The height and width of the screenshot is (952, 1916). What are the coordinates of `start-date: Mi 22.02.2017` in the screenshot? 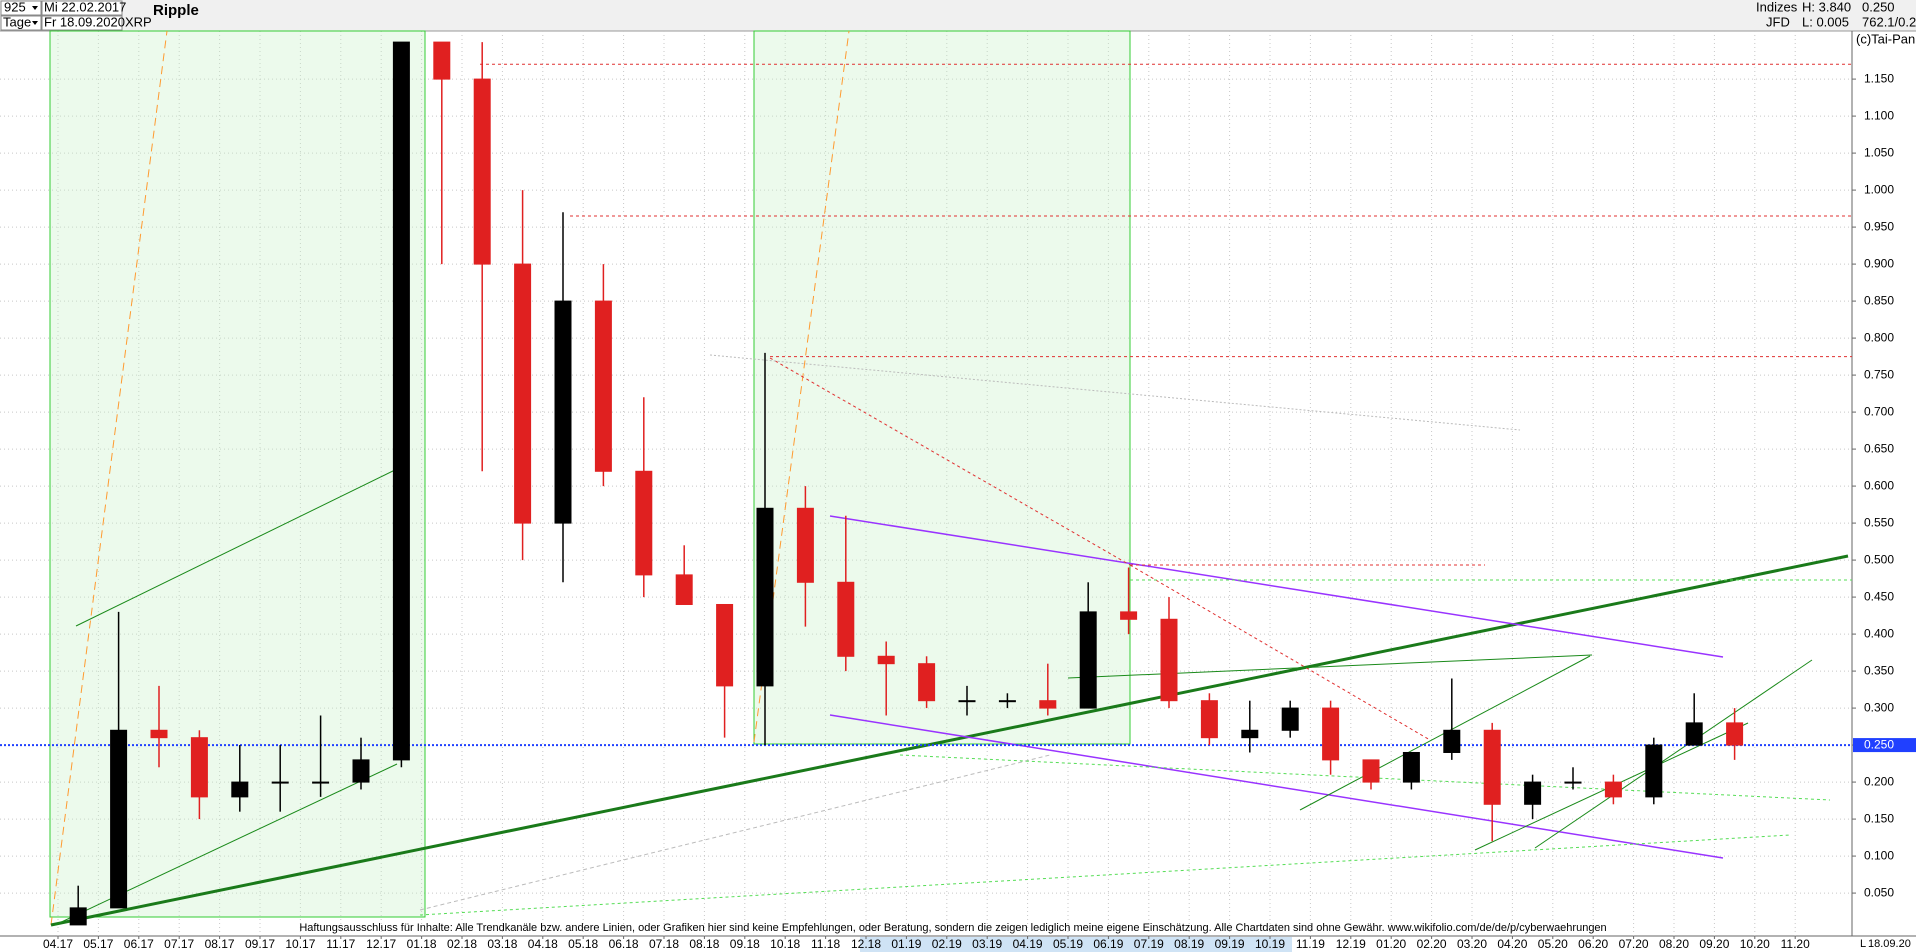 It's located at (85, 7).